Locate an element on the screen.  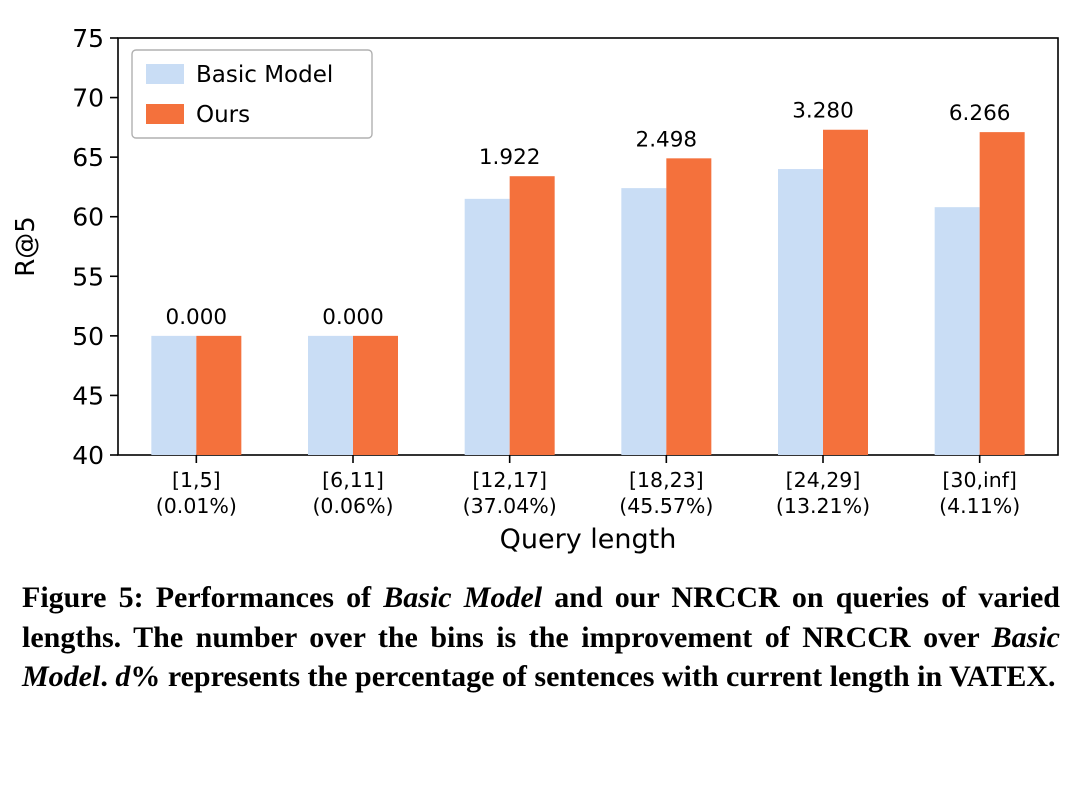
x-tick-label-range: [12,17] is located at coordinates (509, 480).